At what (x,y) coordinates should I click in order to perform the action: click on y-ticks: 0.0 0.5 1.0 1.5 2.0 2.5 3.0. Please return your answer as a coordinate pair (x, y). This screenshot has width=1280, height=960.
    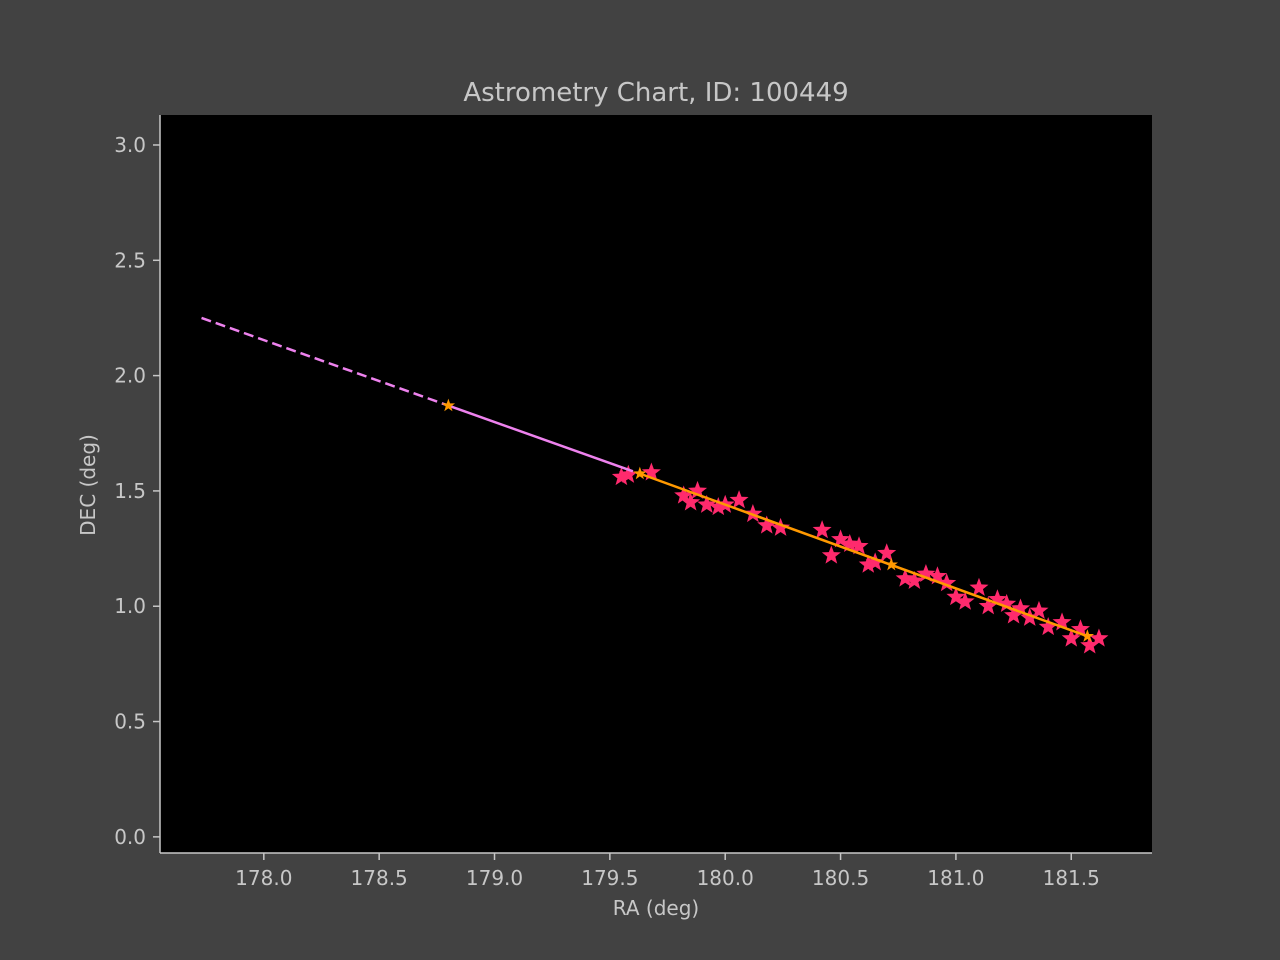
    Looking at the image, I should click on (137, 491).